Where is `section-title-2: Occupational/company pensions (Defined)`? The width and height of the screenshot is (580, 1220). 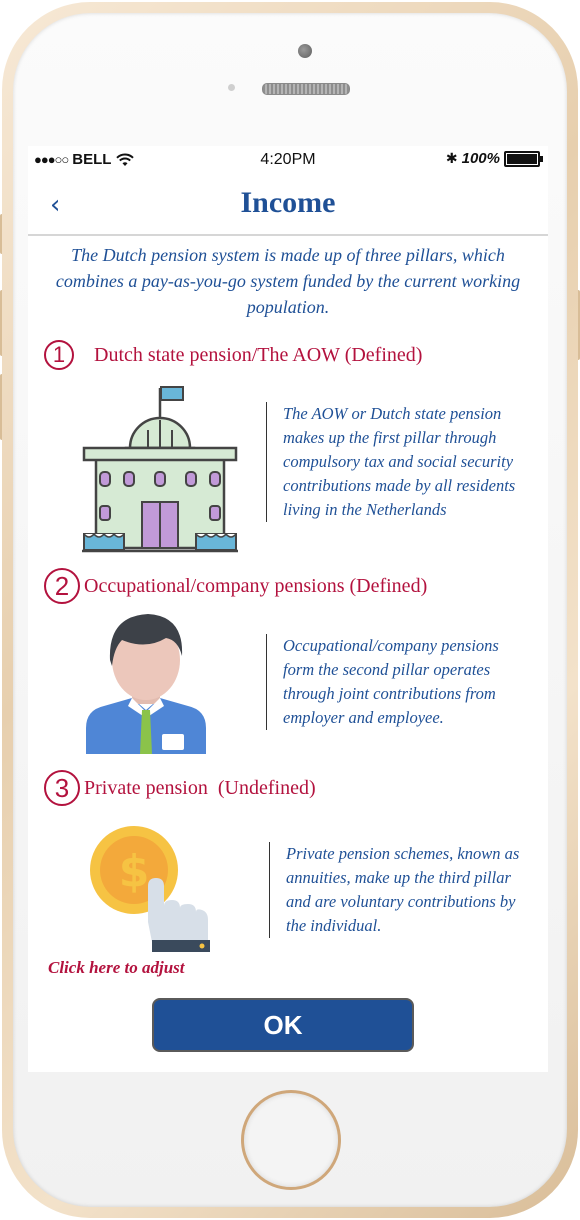 section-title-2: Occupational/company pensions (Defined) is located at coordinates (256, 585).